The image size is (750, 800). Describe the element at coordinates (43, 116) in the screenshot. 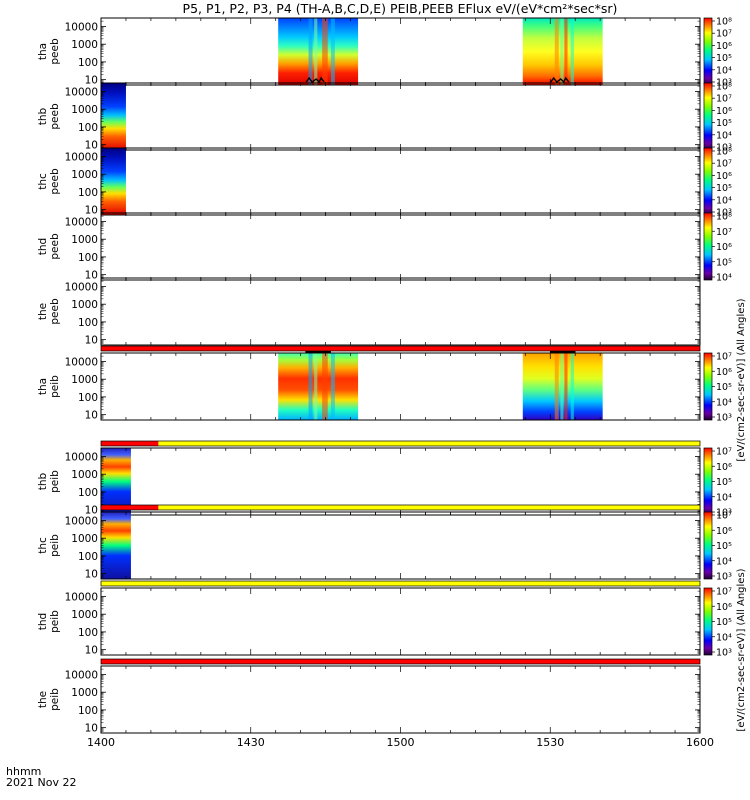

I see `panel-label-probe: thb` at that location.